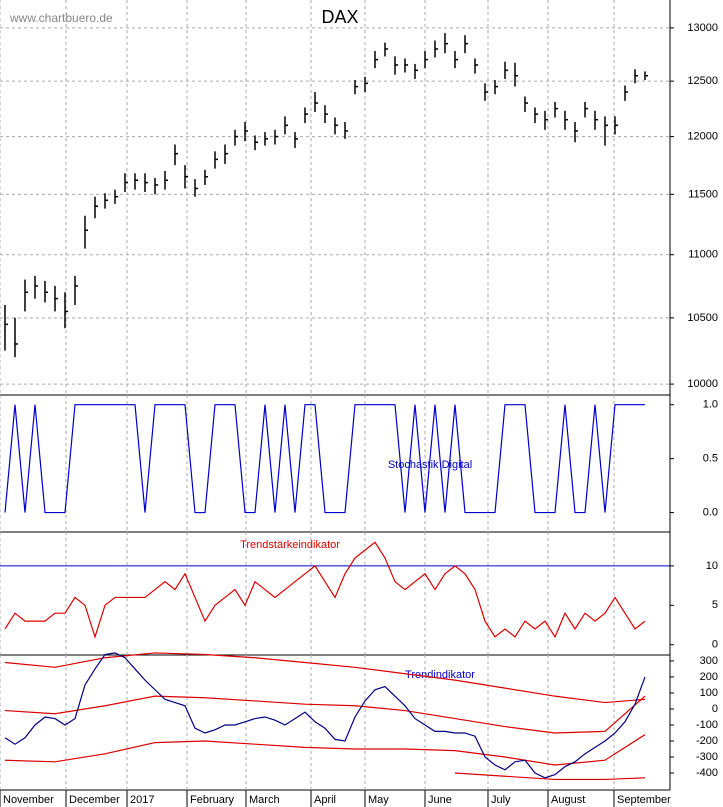 The height and width of the screenshot is (807, 723). What do you see at coordinates (142, 800) in the screenshot?
I see `x-tick-label: 2017` at bounding box center [142, 800].